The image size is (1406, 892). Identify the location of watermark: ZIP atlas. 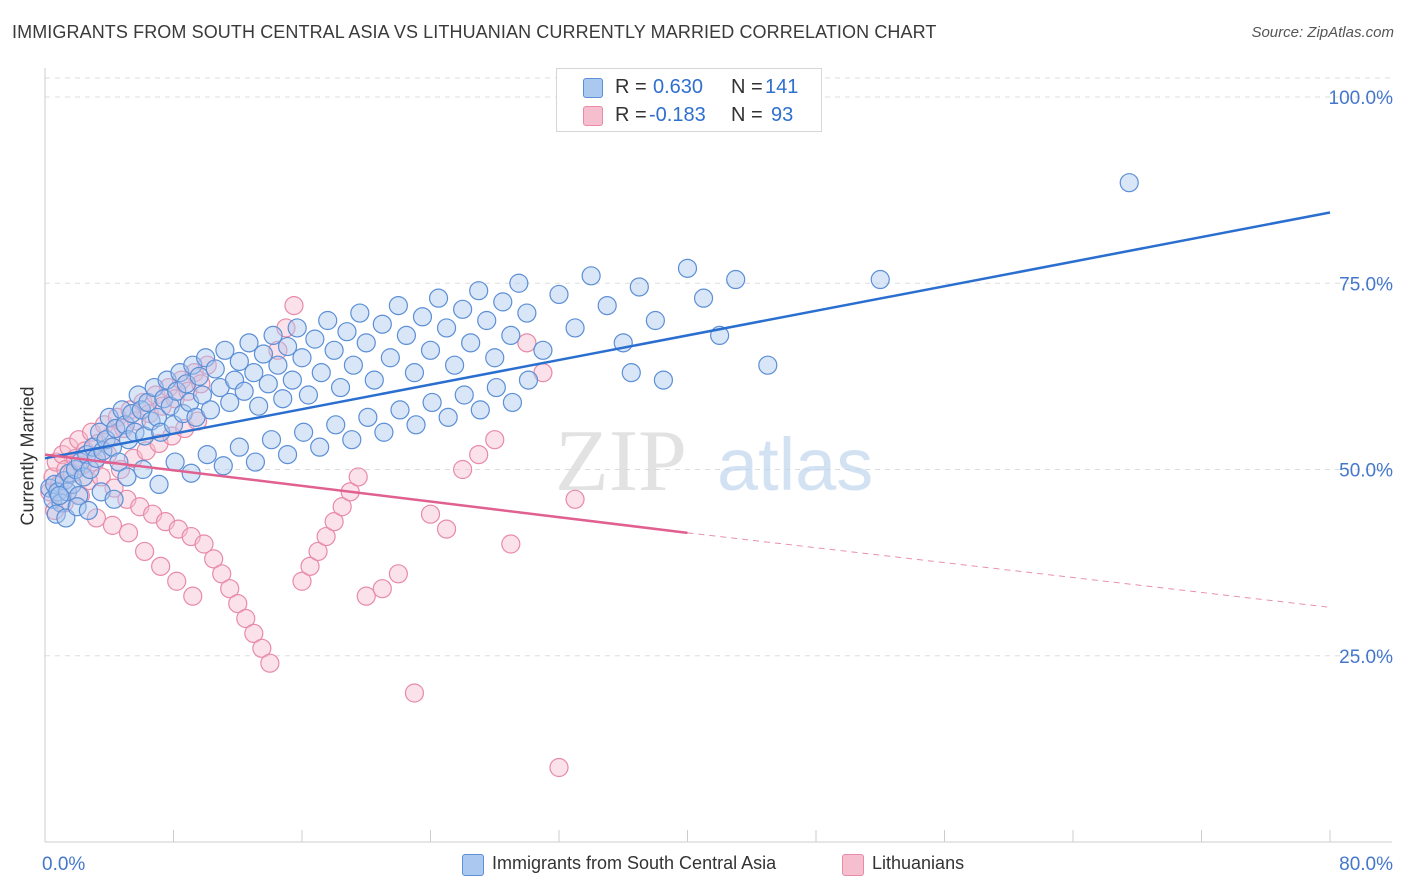
(714, 461).